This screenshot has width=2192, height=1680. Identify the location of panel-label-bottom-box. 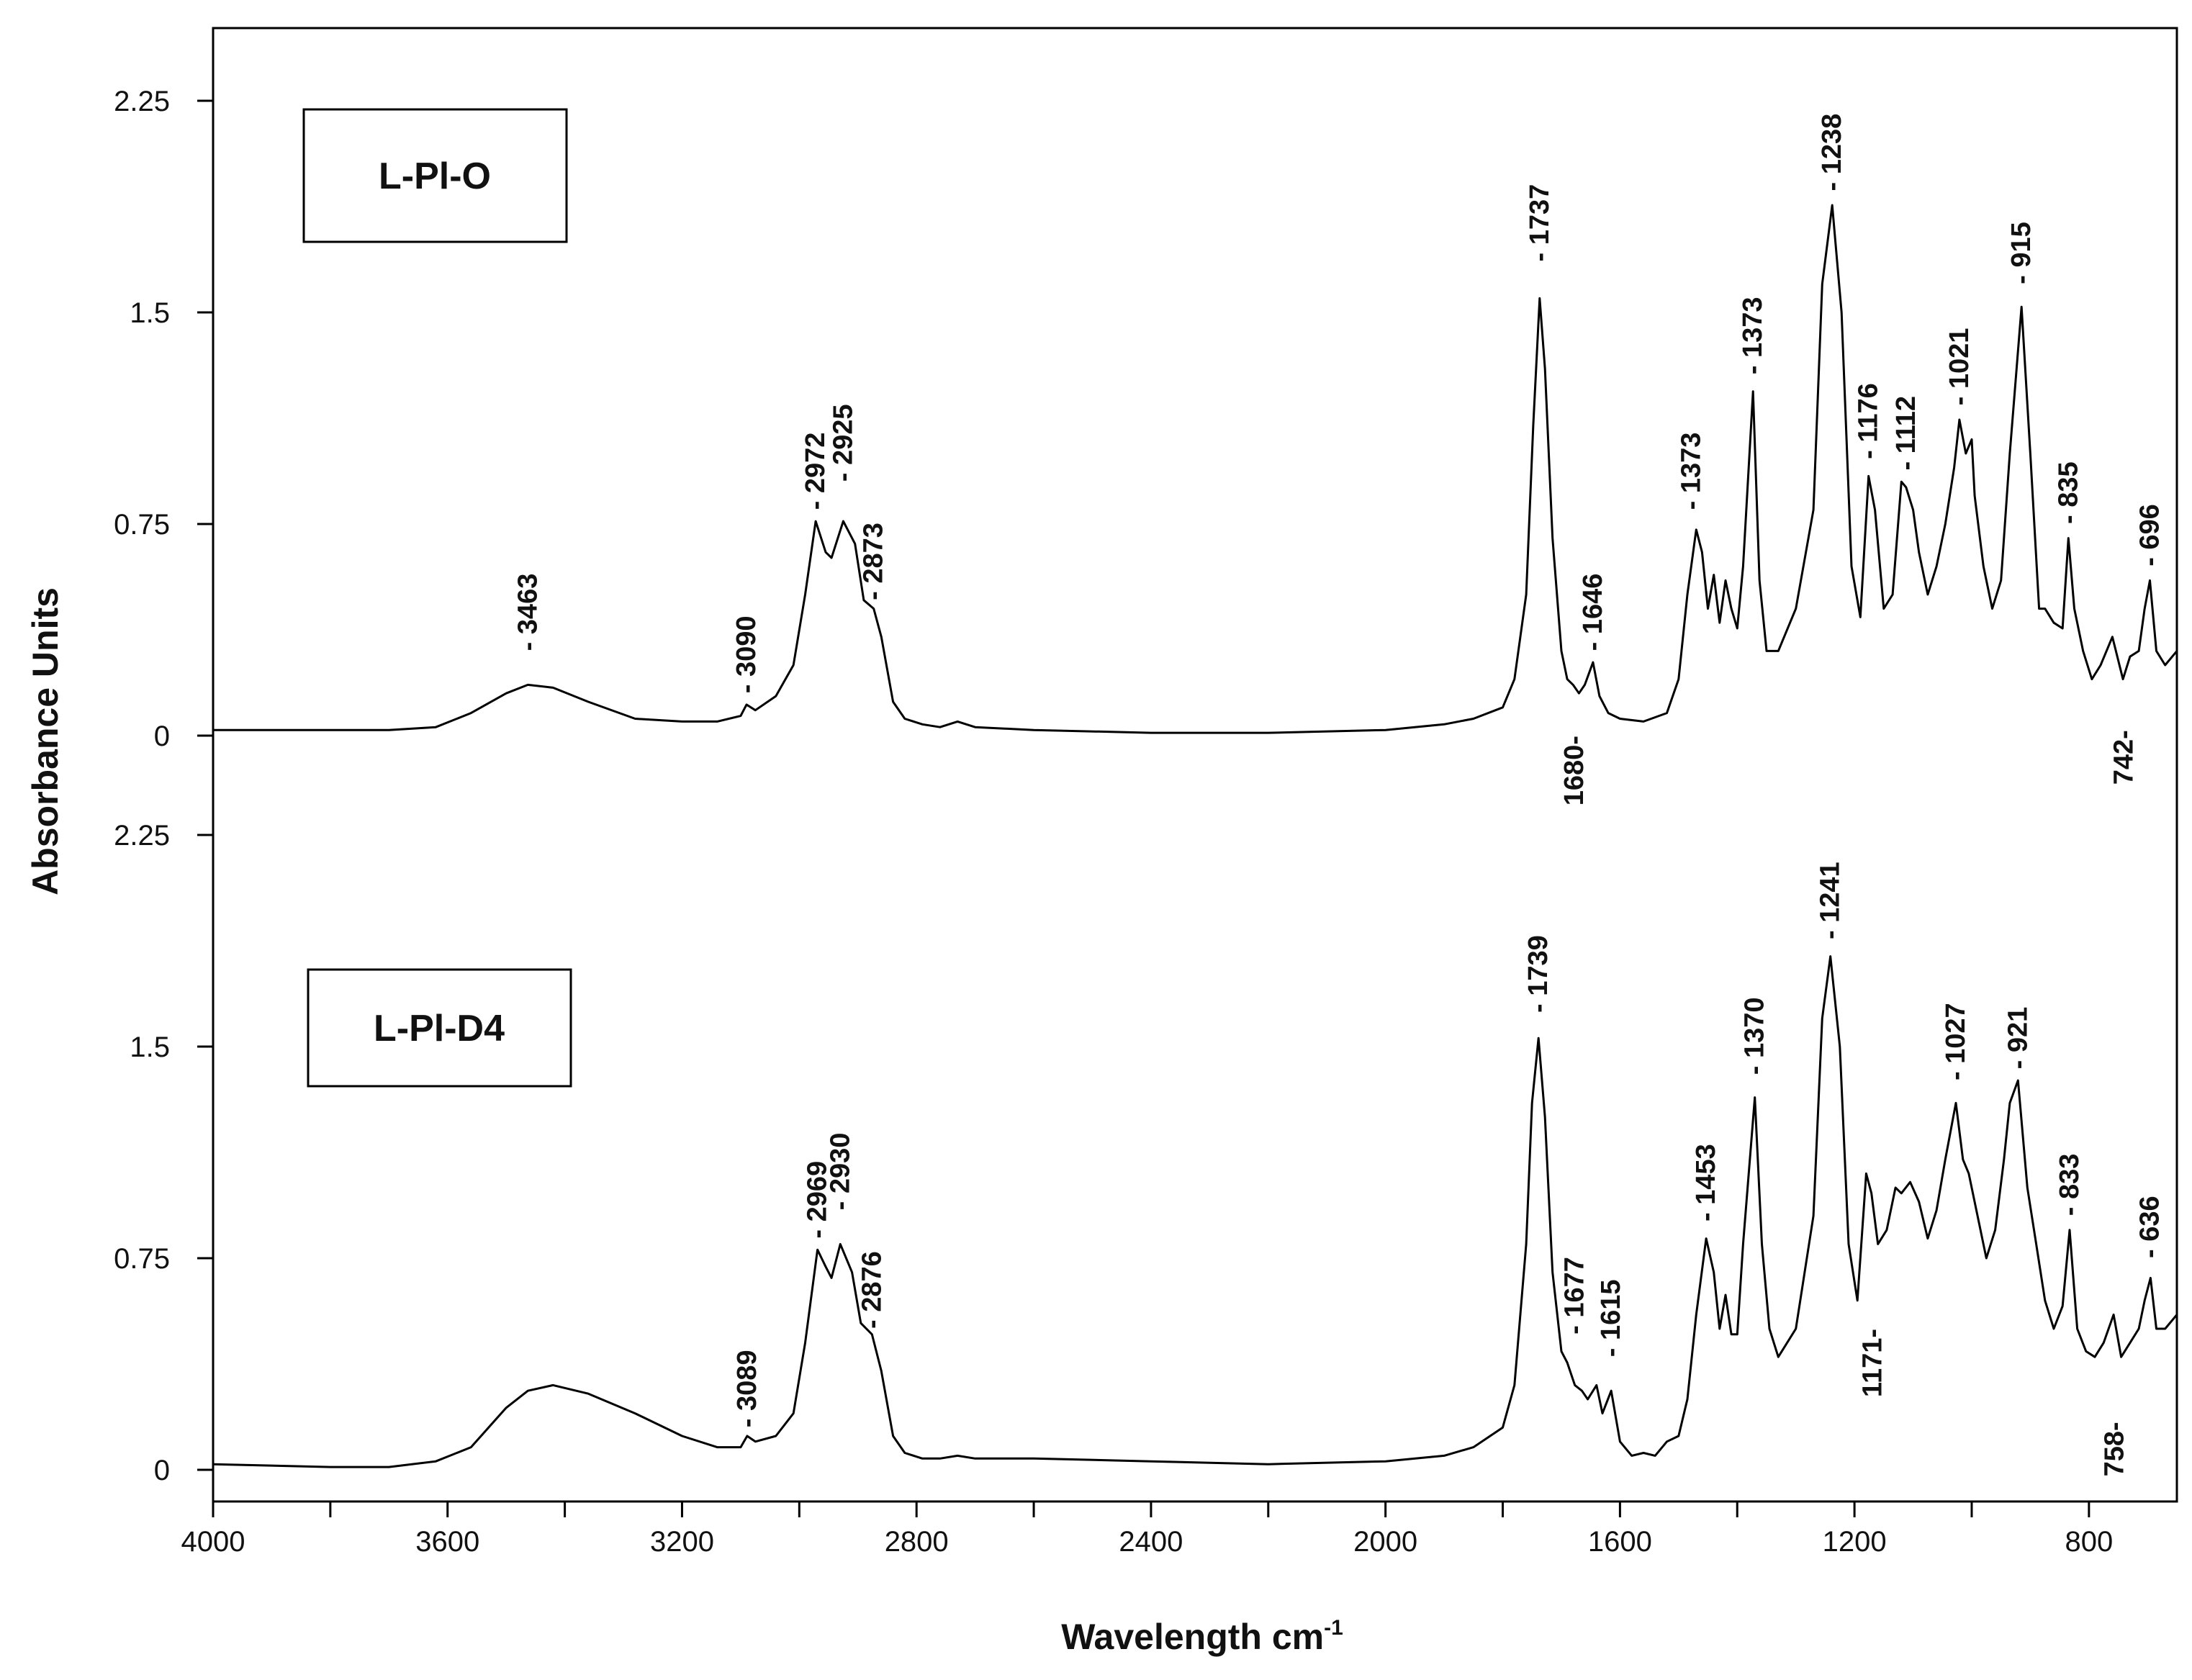
(440, 1028).